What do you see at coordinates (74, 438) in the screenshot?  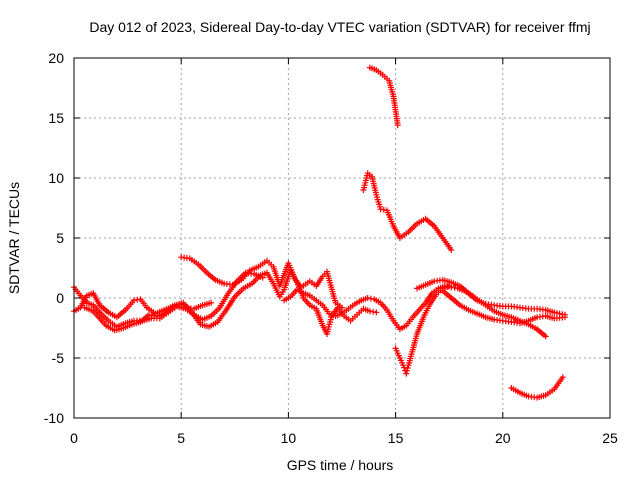 I see `x-tick-label: 0` at bounding box center [74, 438].